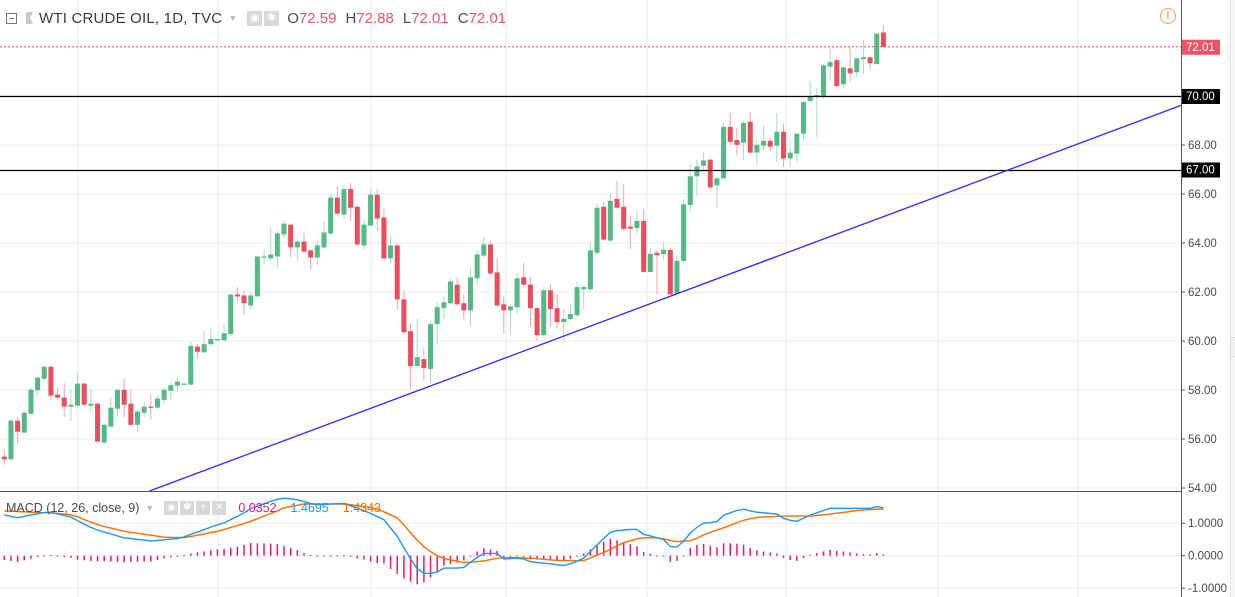 Image resolution: width=1235 pixels, height=597 pixels. I want to click on last-price-label-background, so click(1201, 47).